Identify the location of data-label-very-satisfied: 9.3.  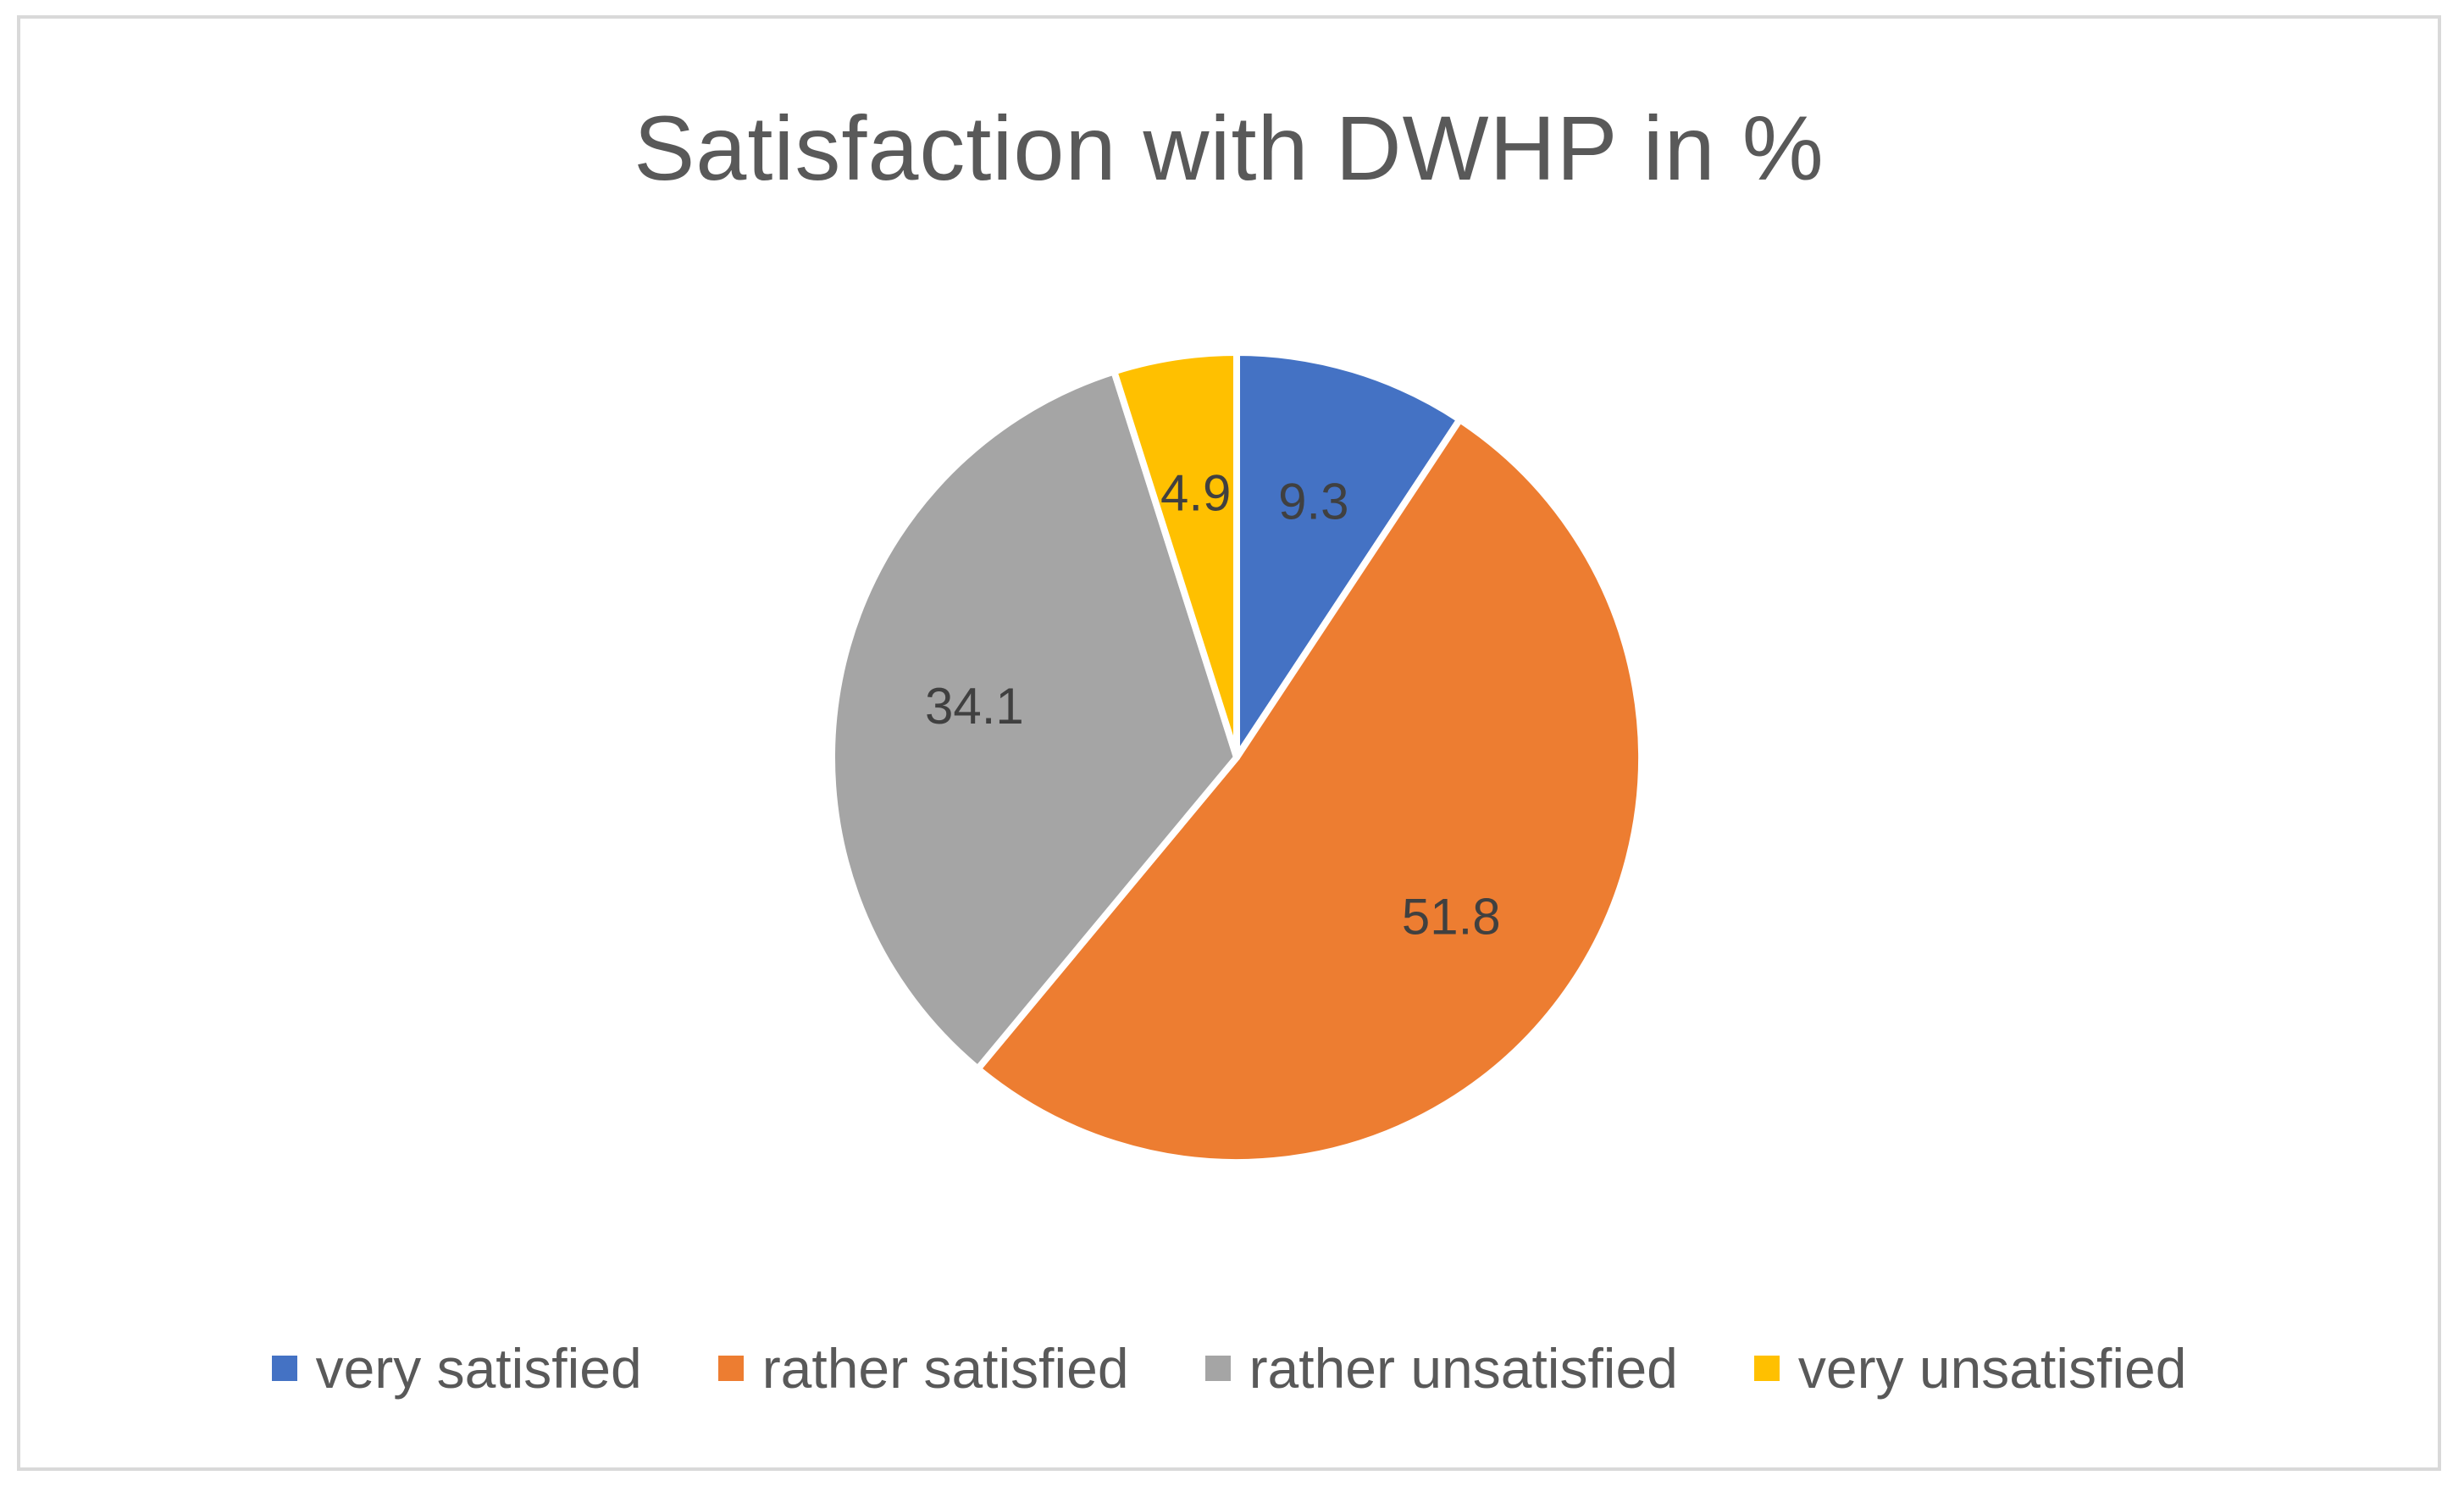
(1313, 501).